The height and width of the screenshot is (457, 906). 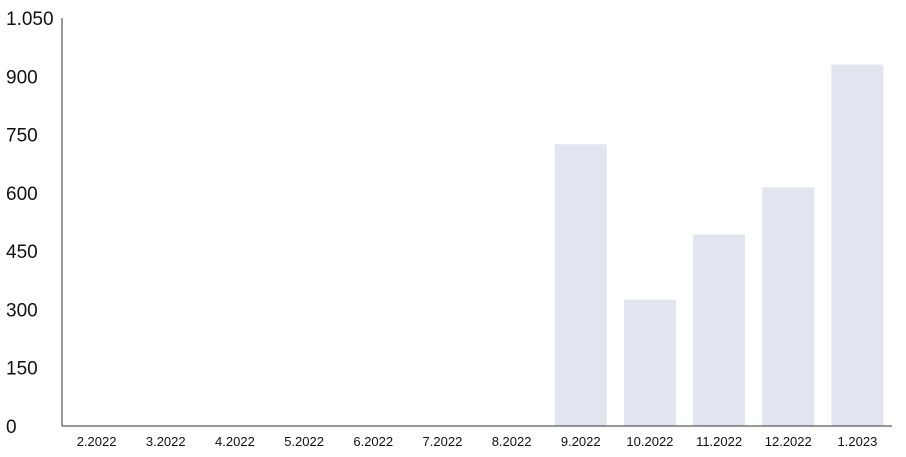 What do you see at coordinates (719, 441) in the screenshot?
I see `x-tick-label: 11.2022` at bounding box center [719, 441].